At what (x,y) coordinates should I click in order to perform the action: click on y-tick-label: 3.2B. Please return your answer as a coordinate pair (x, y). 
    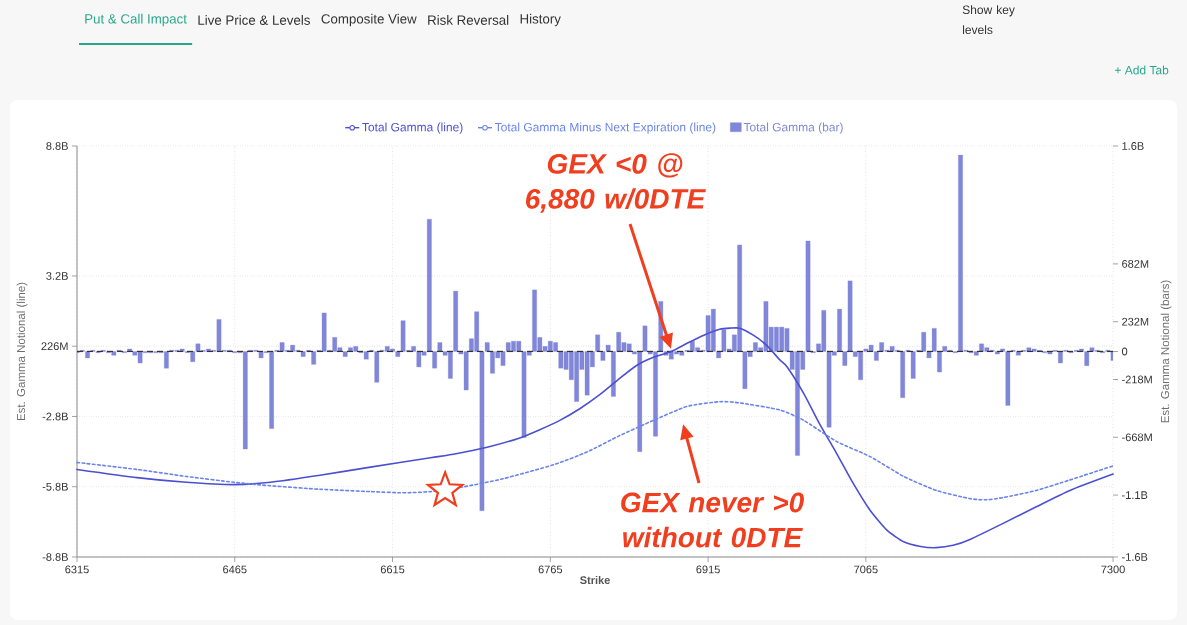
    Looking at the image, I should click on (57, 276).